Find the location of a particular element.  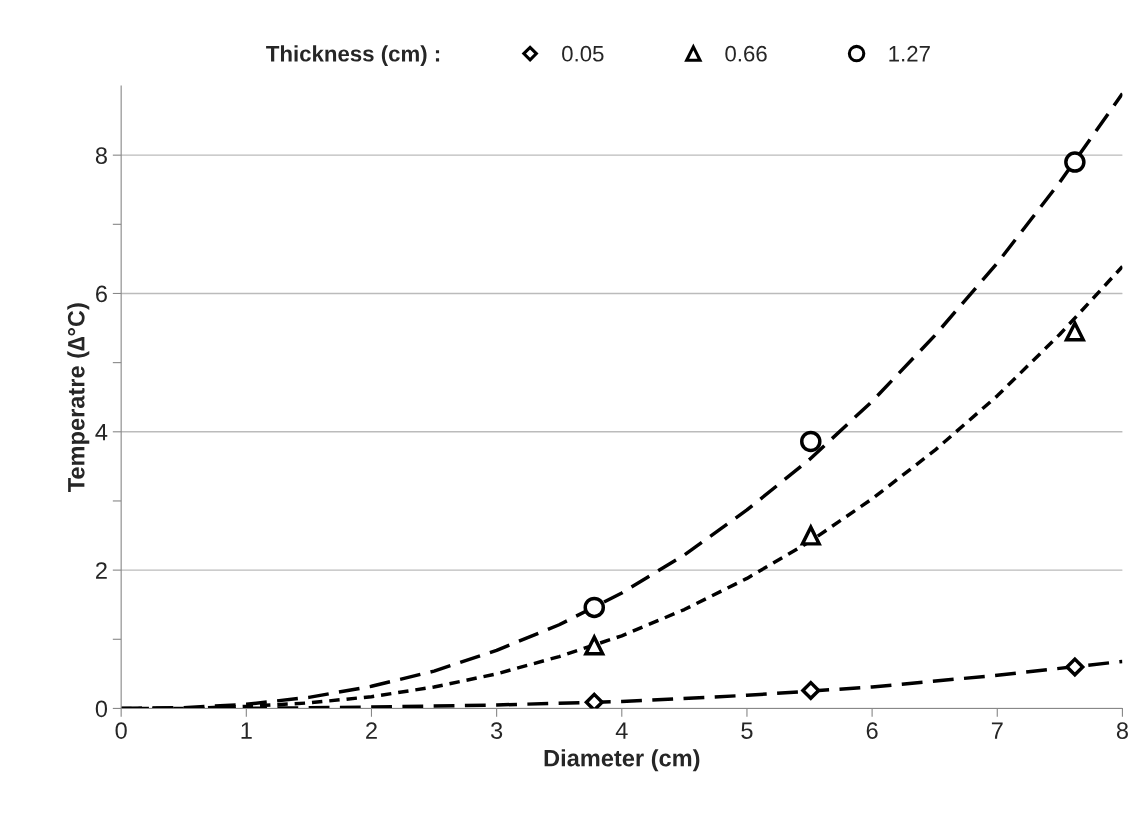

y-axis-title: Temperatre (∆°C) is located at coordinates (78, 397).